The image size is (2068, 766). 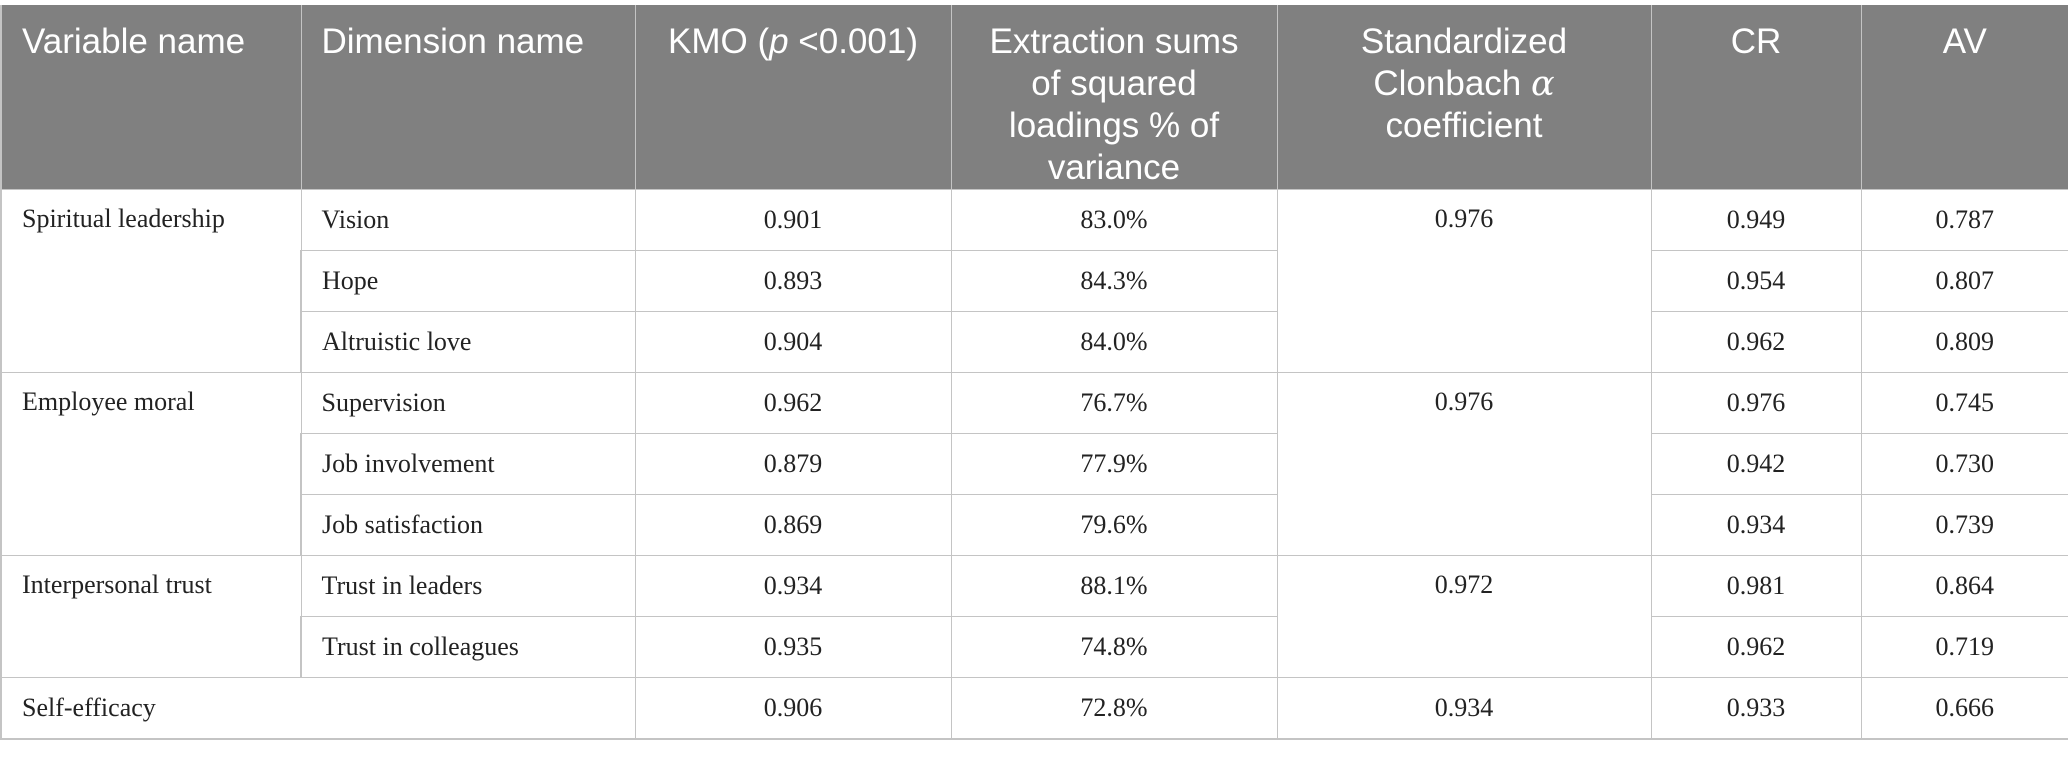 What do you see at coordinates (793, 464) in the screenshot?
I see `kmo-cell: 0.879` at bounding box center [793, 464].